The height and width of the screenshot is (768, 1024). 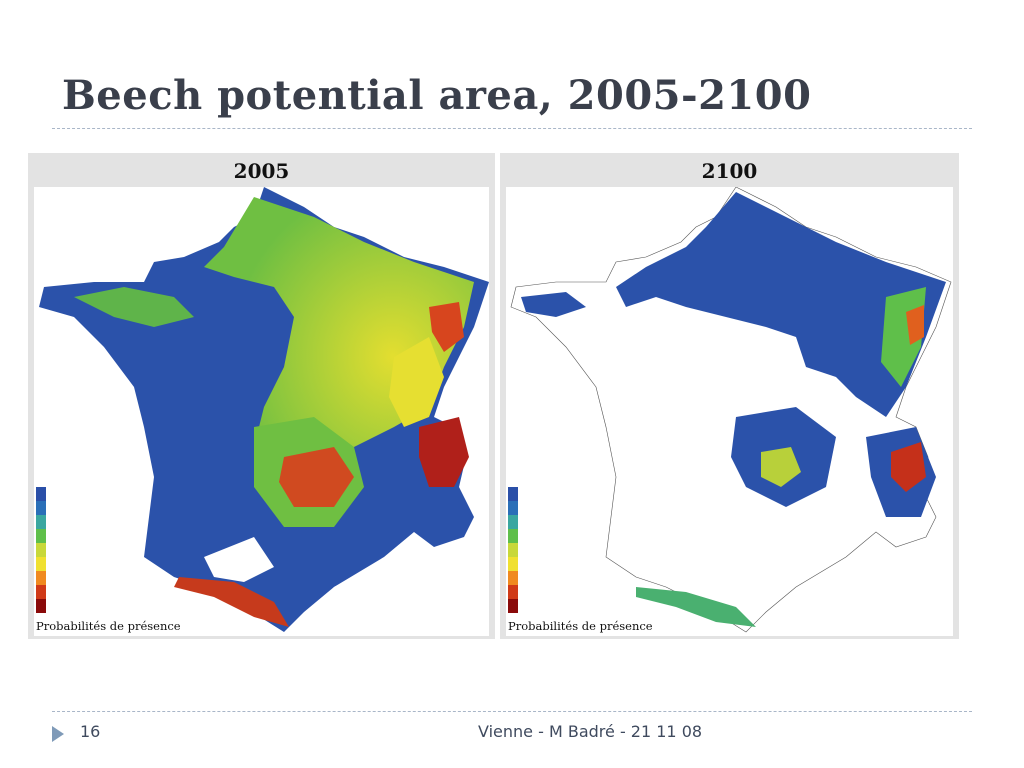 What do you see at coordinates (781, 467) in the screenshot?
I see `yellow-zone-center` at bounding box center [781, 467].